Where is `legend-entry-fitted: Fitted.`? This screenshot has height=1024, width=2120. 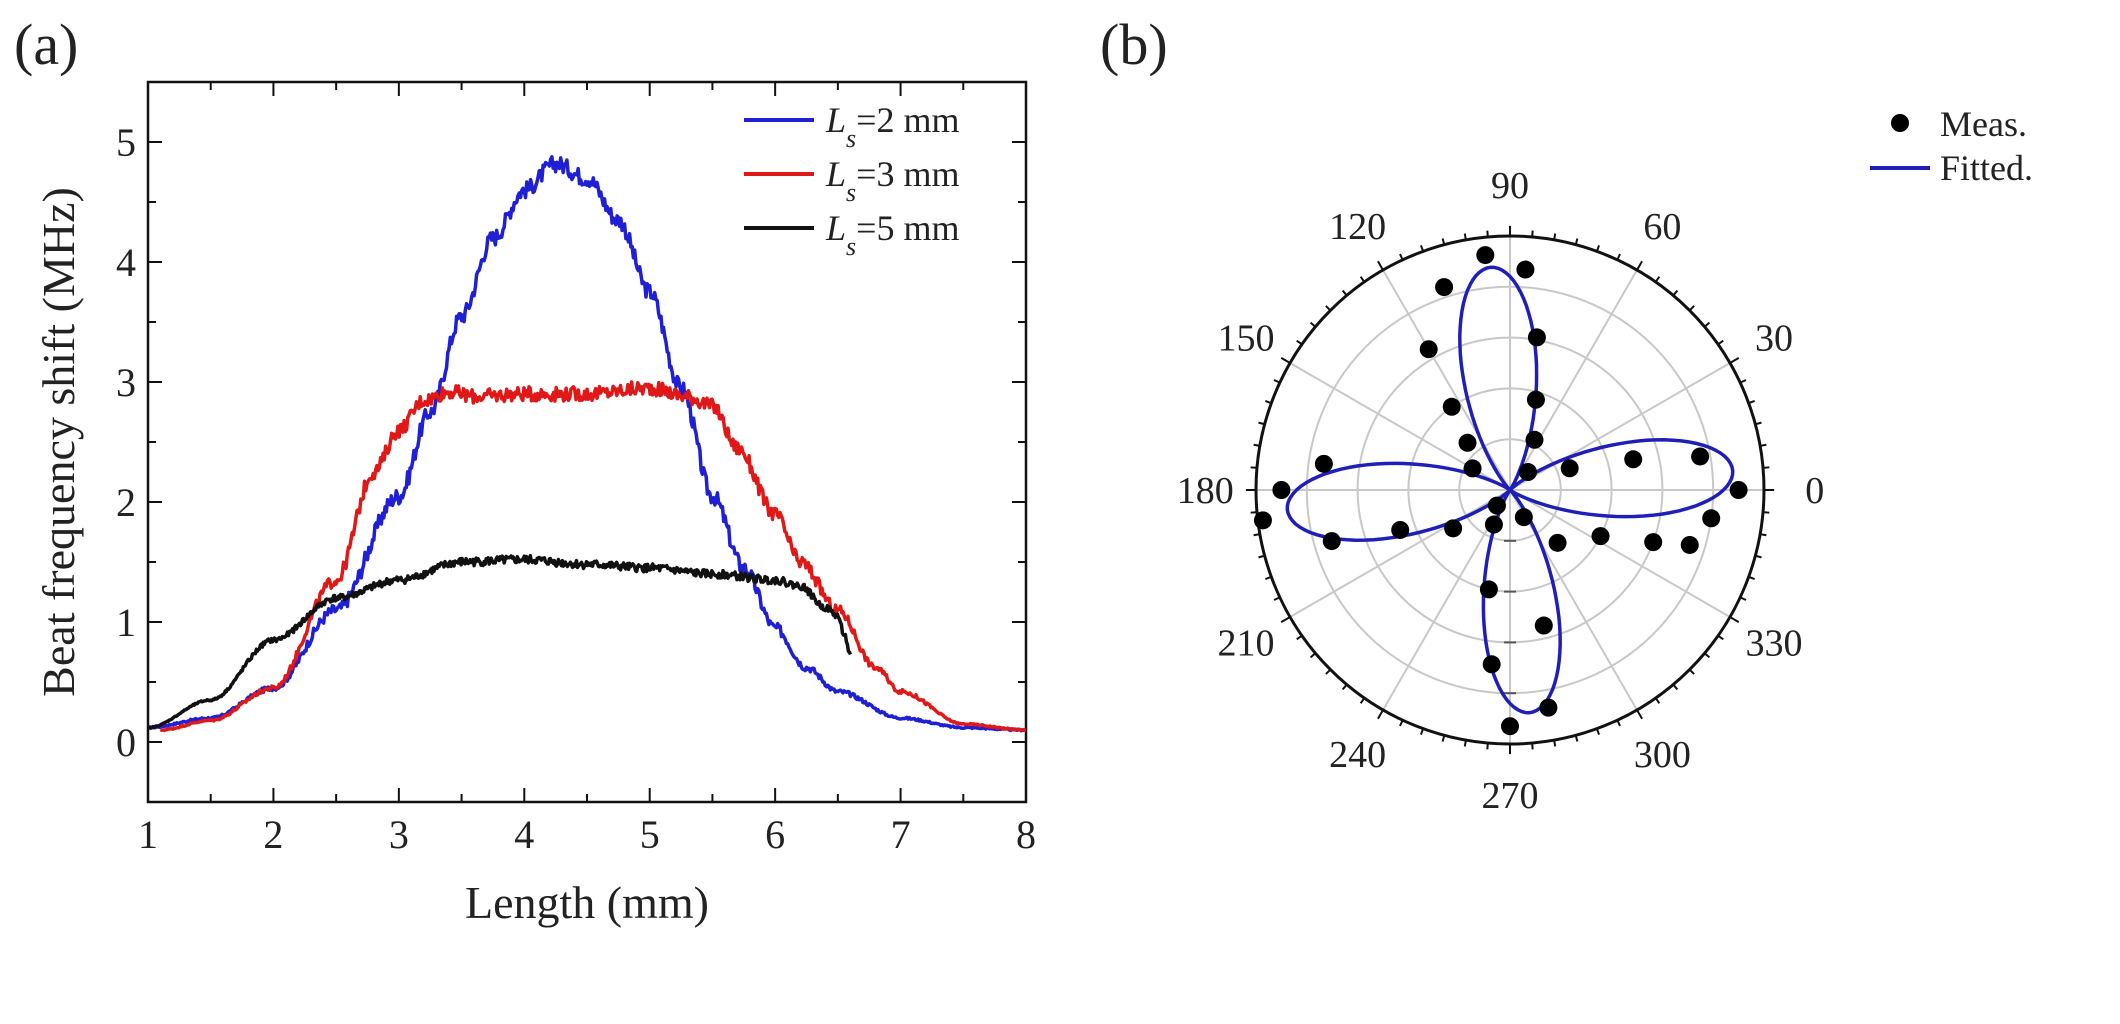 legend-entry-fitted: Fitted. is located at coordinates (1986, 168).